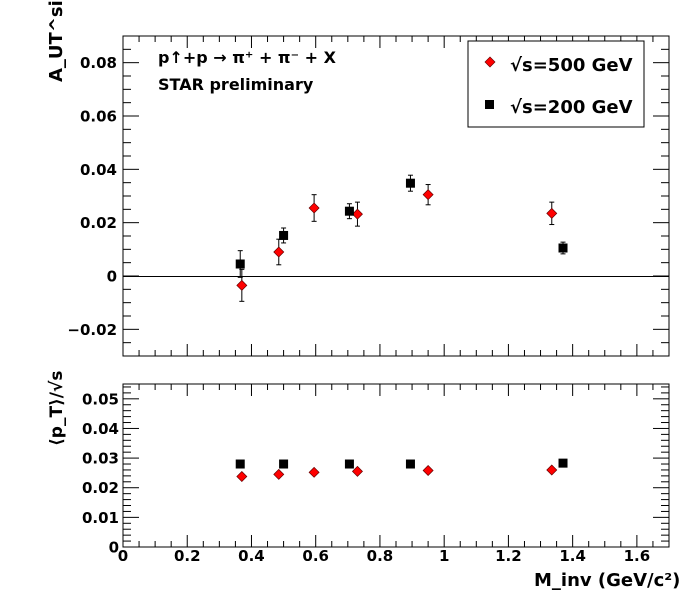 This screenshot has width=696, height=608. I want to click on legend-entry-500: √s=500 GeV, so click(571, 65).